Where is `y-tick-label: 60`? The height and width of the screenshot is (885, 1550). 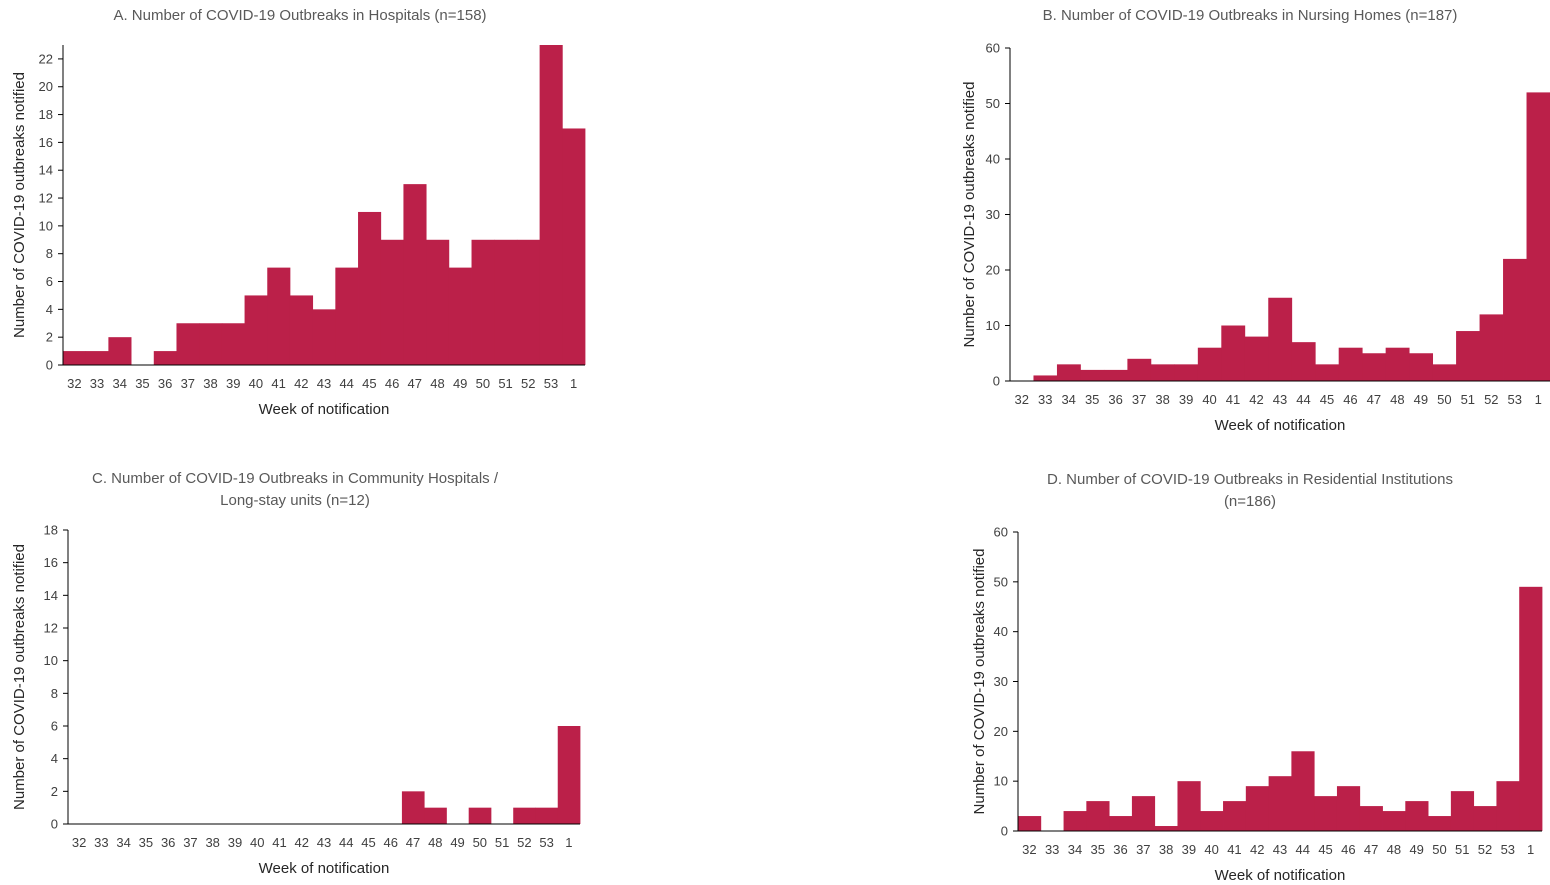 y-tick-label: 60 is located at coordinates (1001, 532).